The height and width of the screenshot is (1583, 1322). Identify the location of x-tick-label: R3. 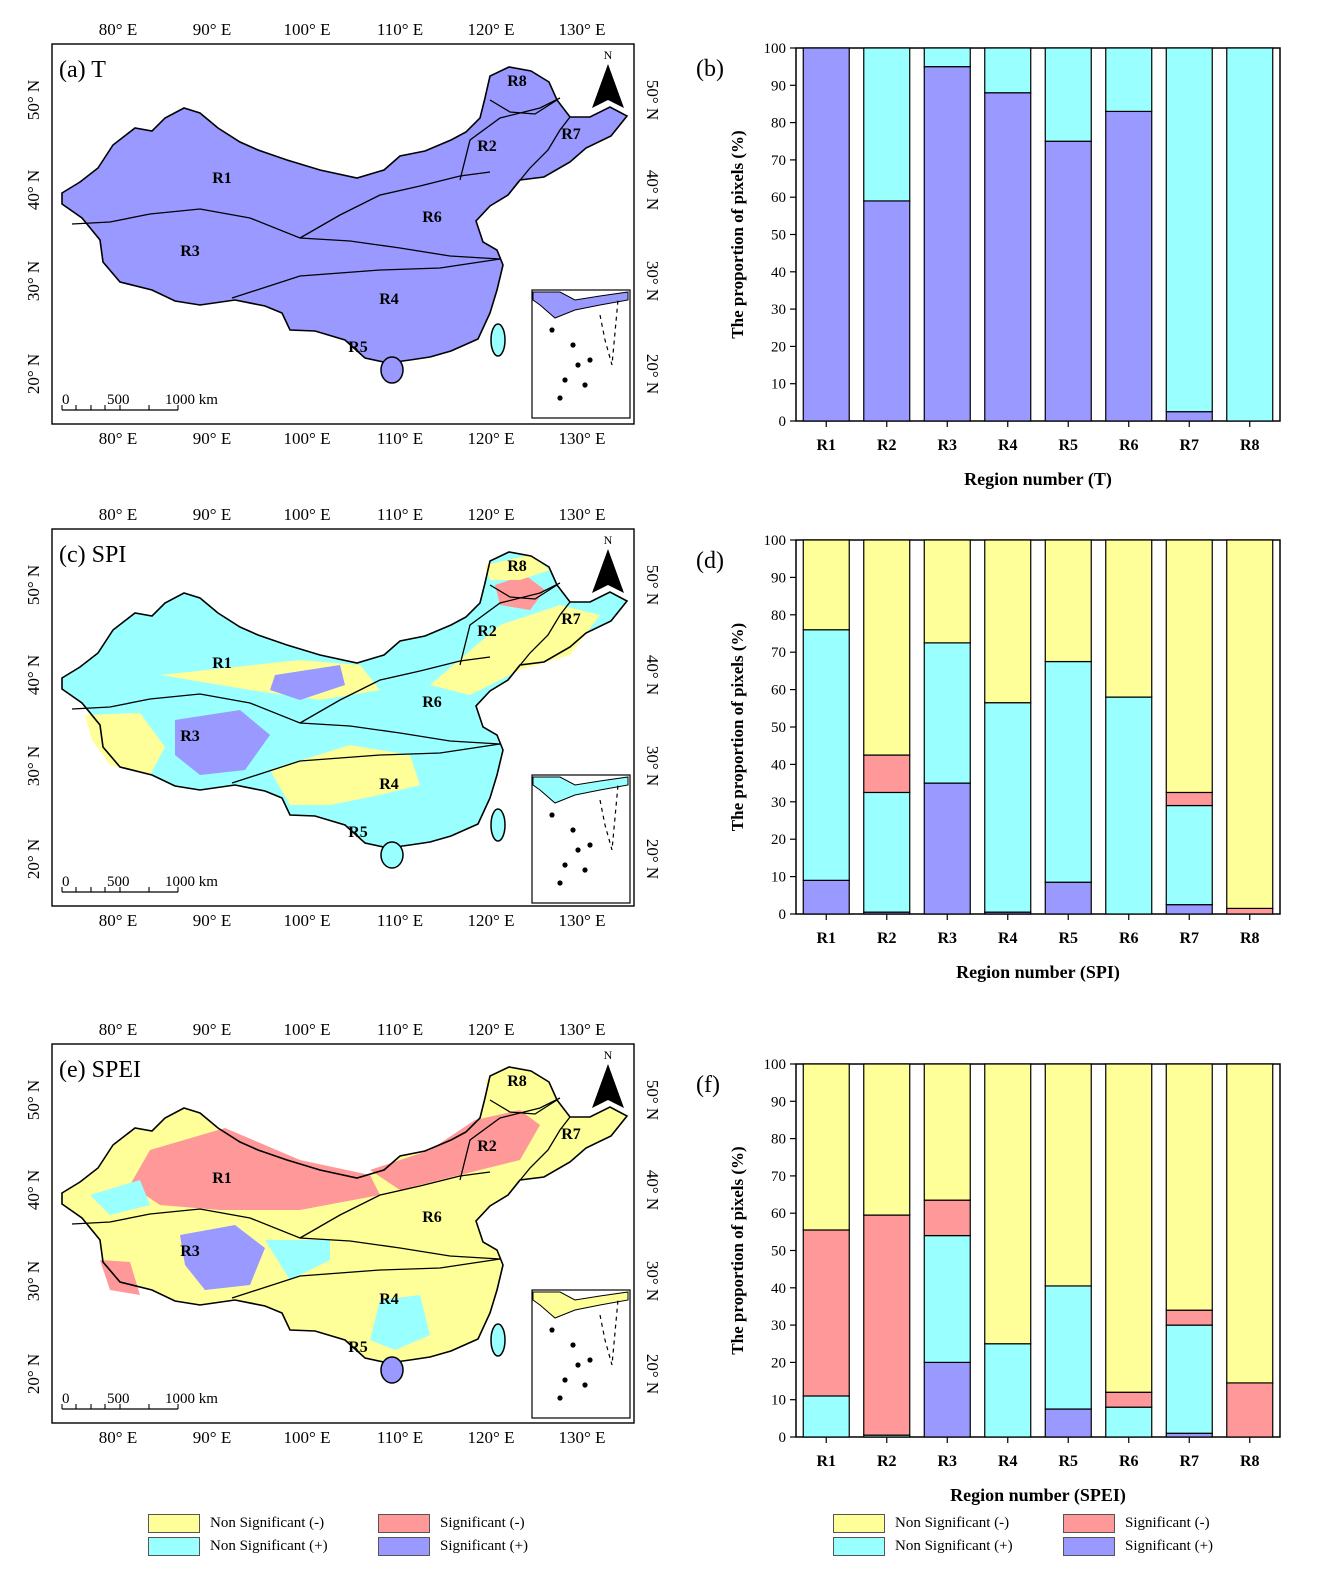
(947, 445).